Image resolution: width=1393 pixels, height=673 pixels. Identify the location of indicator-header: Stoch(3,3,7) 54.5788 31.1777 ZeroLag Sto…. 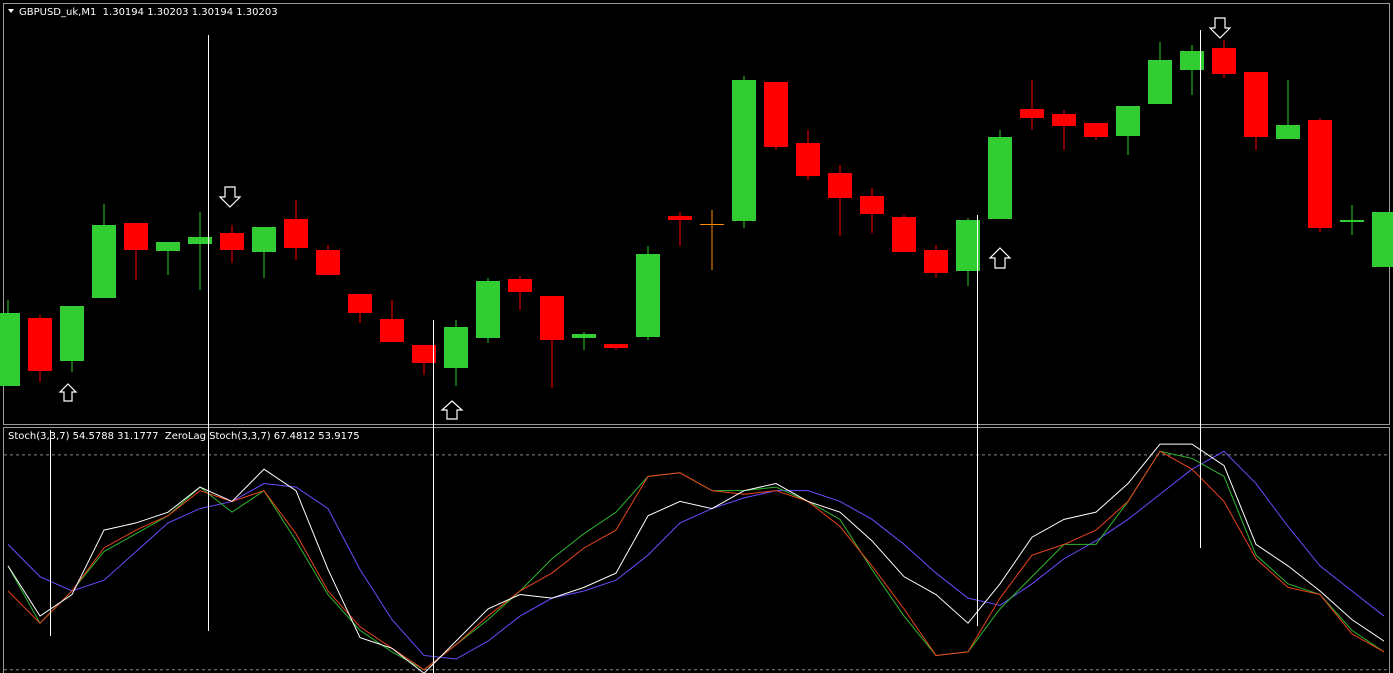
(184, 436).